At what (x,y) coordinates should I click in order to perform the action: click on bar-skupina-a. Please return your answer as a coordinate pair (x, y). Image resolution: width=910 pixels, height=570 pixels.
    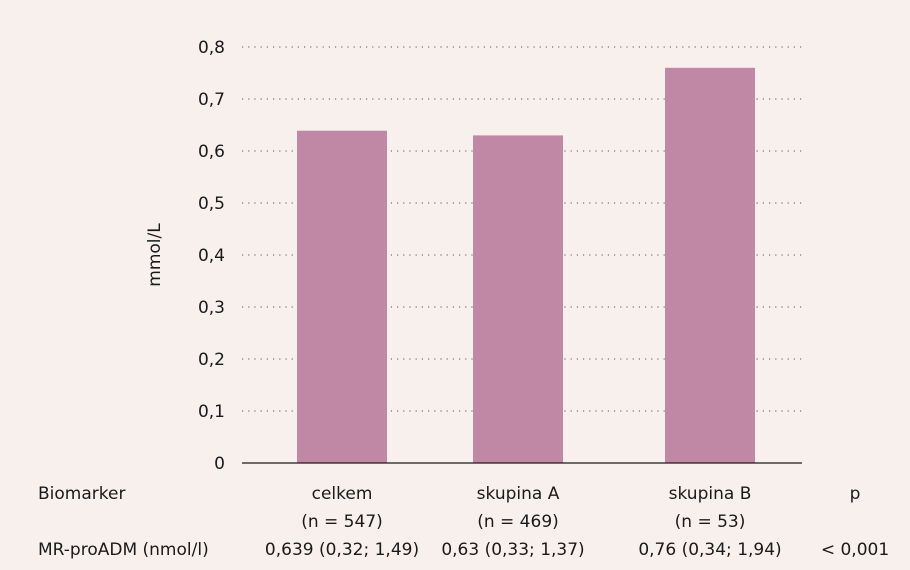
    Looking at the image, I should click on (518, 299).